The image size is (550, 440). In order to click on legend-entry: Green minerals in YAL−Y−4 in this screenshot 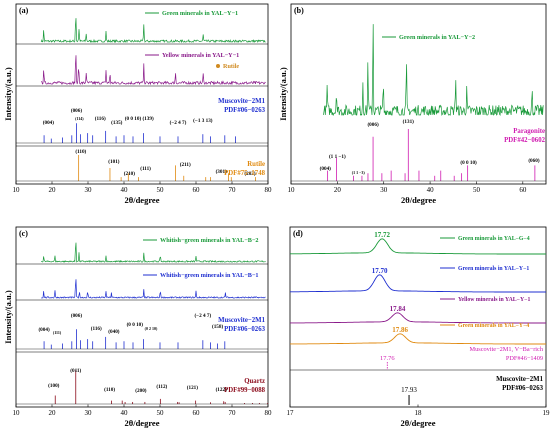, I will do `click(493, 326)`.